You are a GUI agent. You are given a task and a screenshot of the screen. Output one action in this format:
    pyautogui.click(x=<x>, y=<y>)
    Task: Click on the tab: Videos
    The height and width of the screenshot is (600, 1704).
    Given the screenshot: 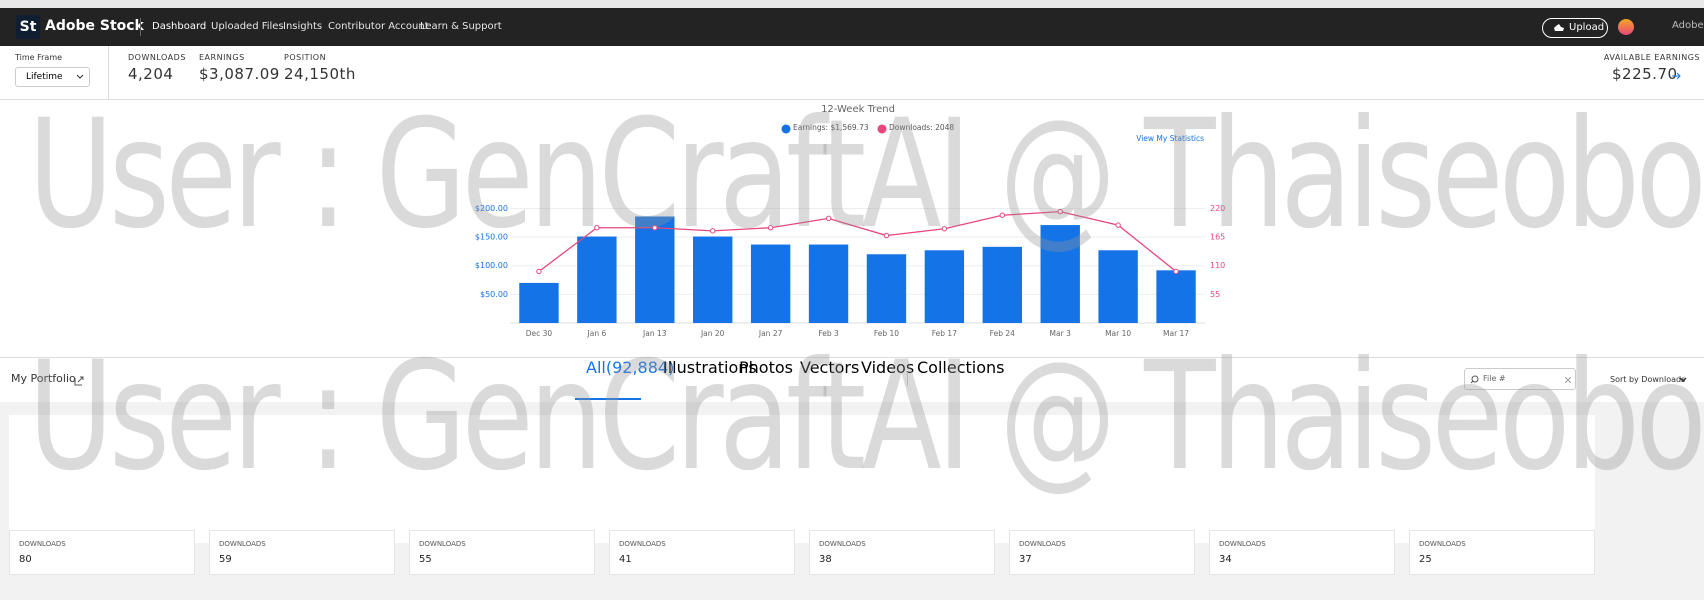 What is the action you would take?
    pyautogui.click(x=888, y=367)
    